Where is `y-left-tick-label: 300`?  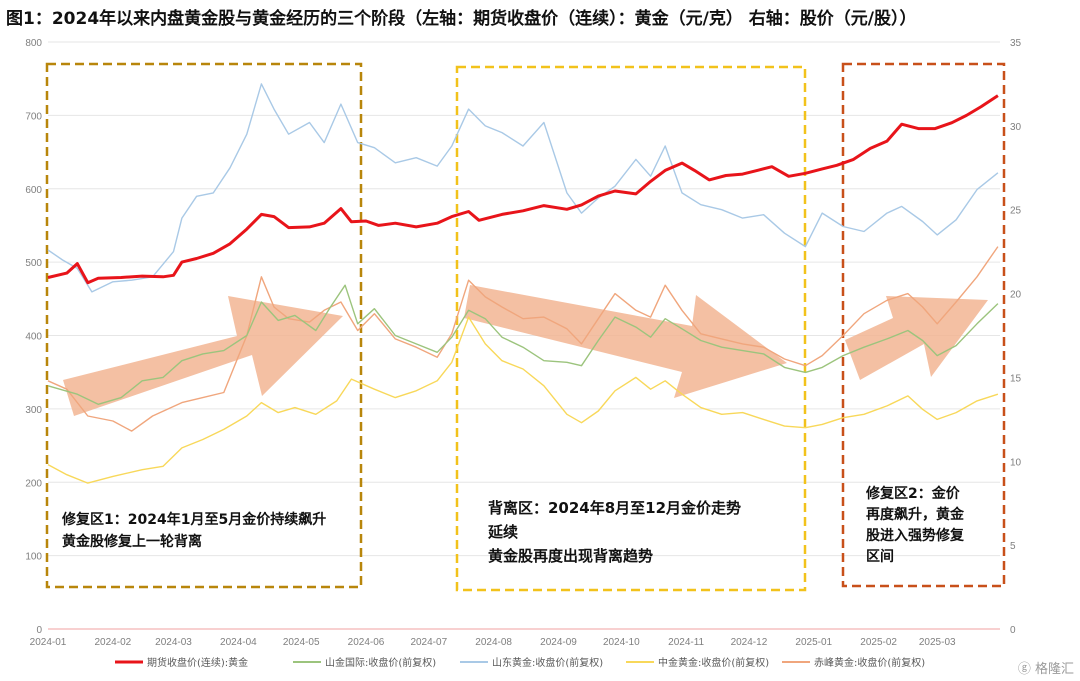 y-left-tick-label: 300 is located at coordinates (33, 410).